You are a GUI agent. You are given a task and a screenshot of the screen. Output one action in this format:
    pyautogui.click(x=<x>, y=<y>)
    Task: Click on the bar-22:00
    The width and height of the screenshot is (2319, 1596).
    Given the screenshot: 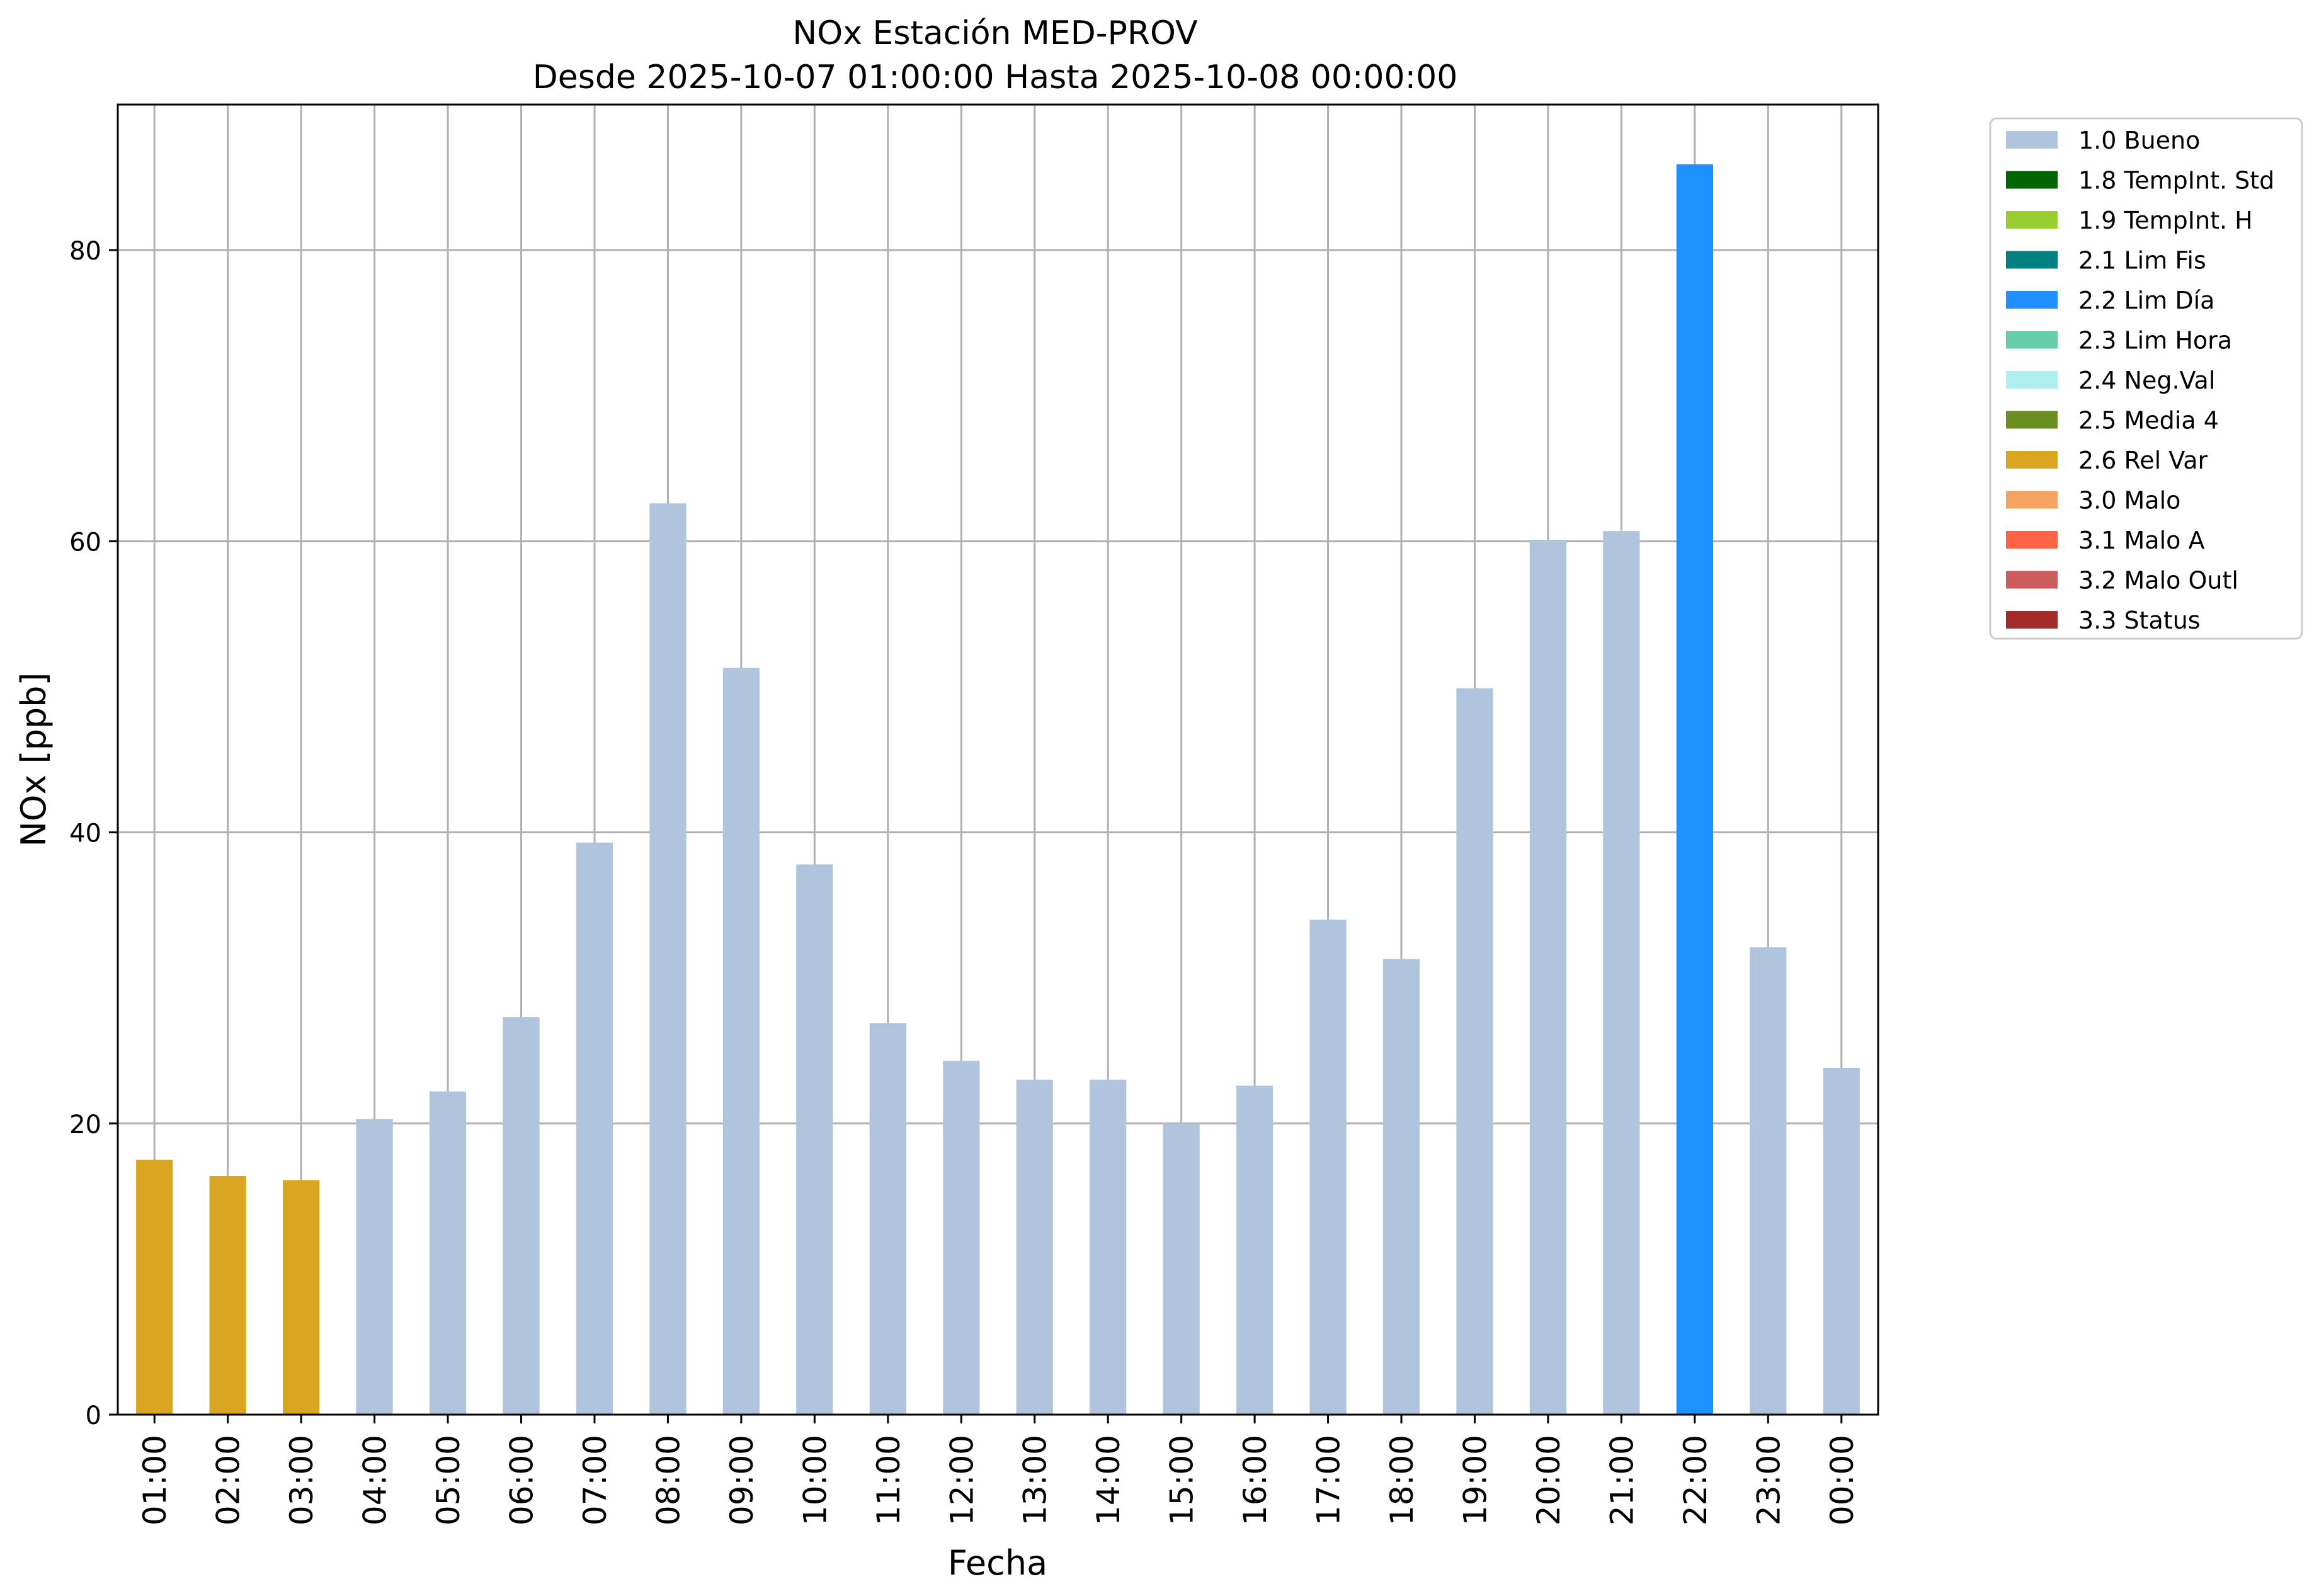 What is the action you would take?
    pyautogui.click(x=1694, y=789)
    